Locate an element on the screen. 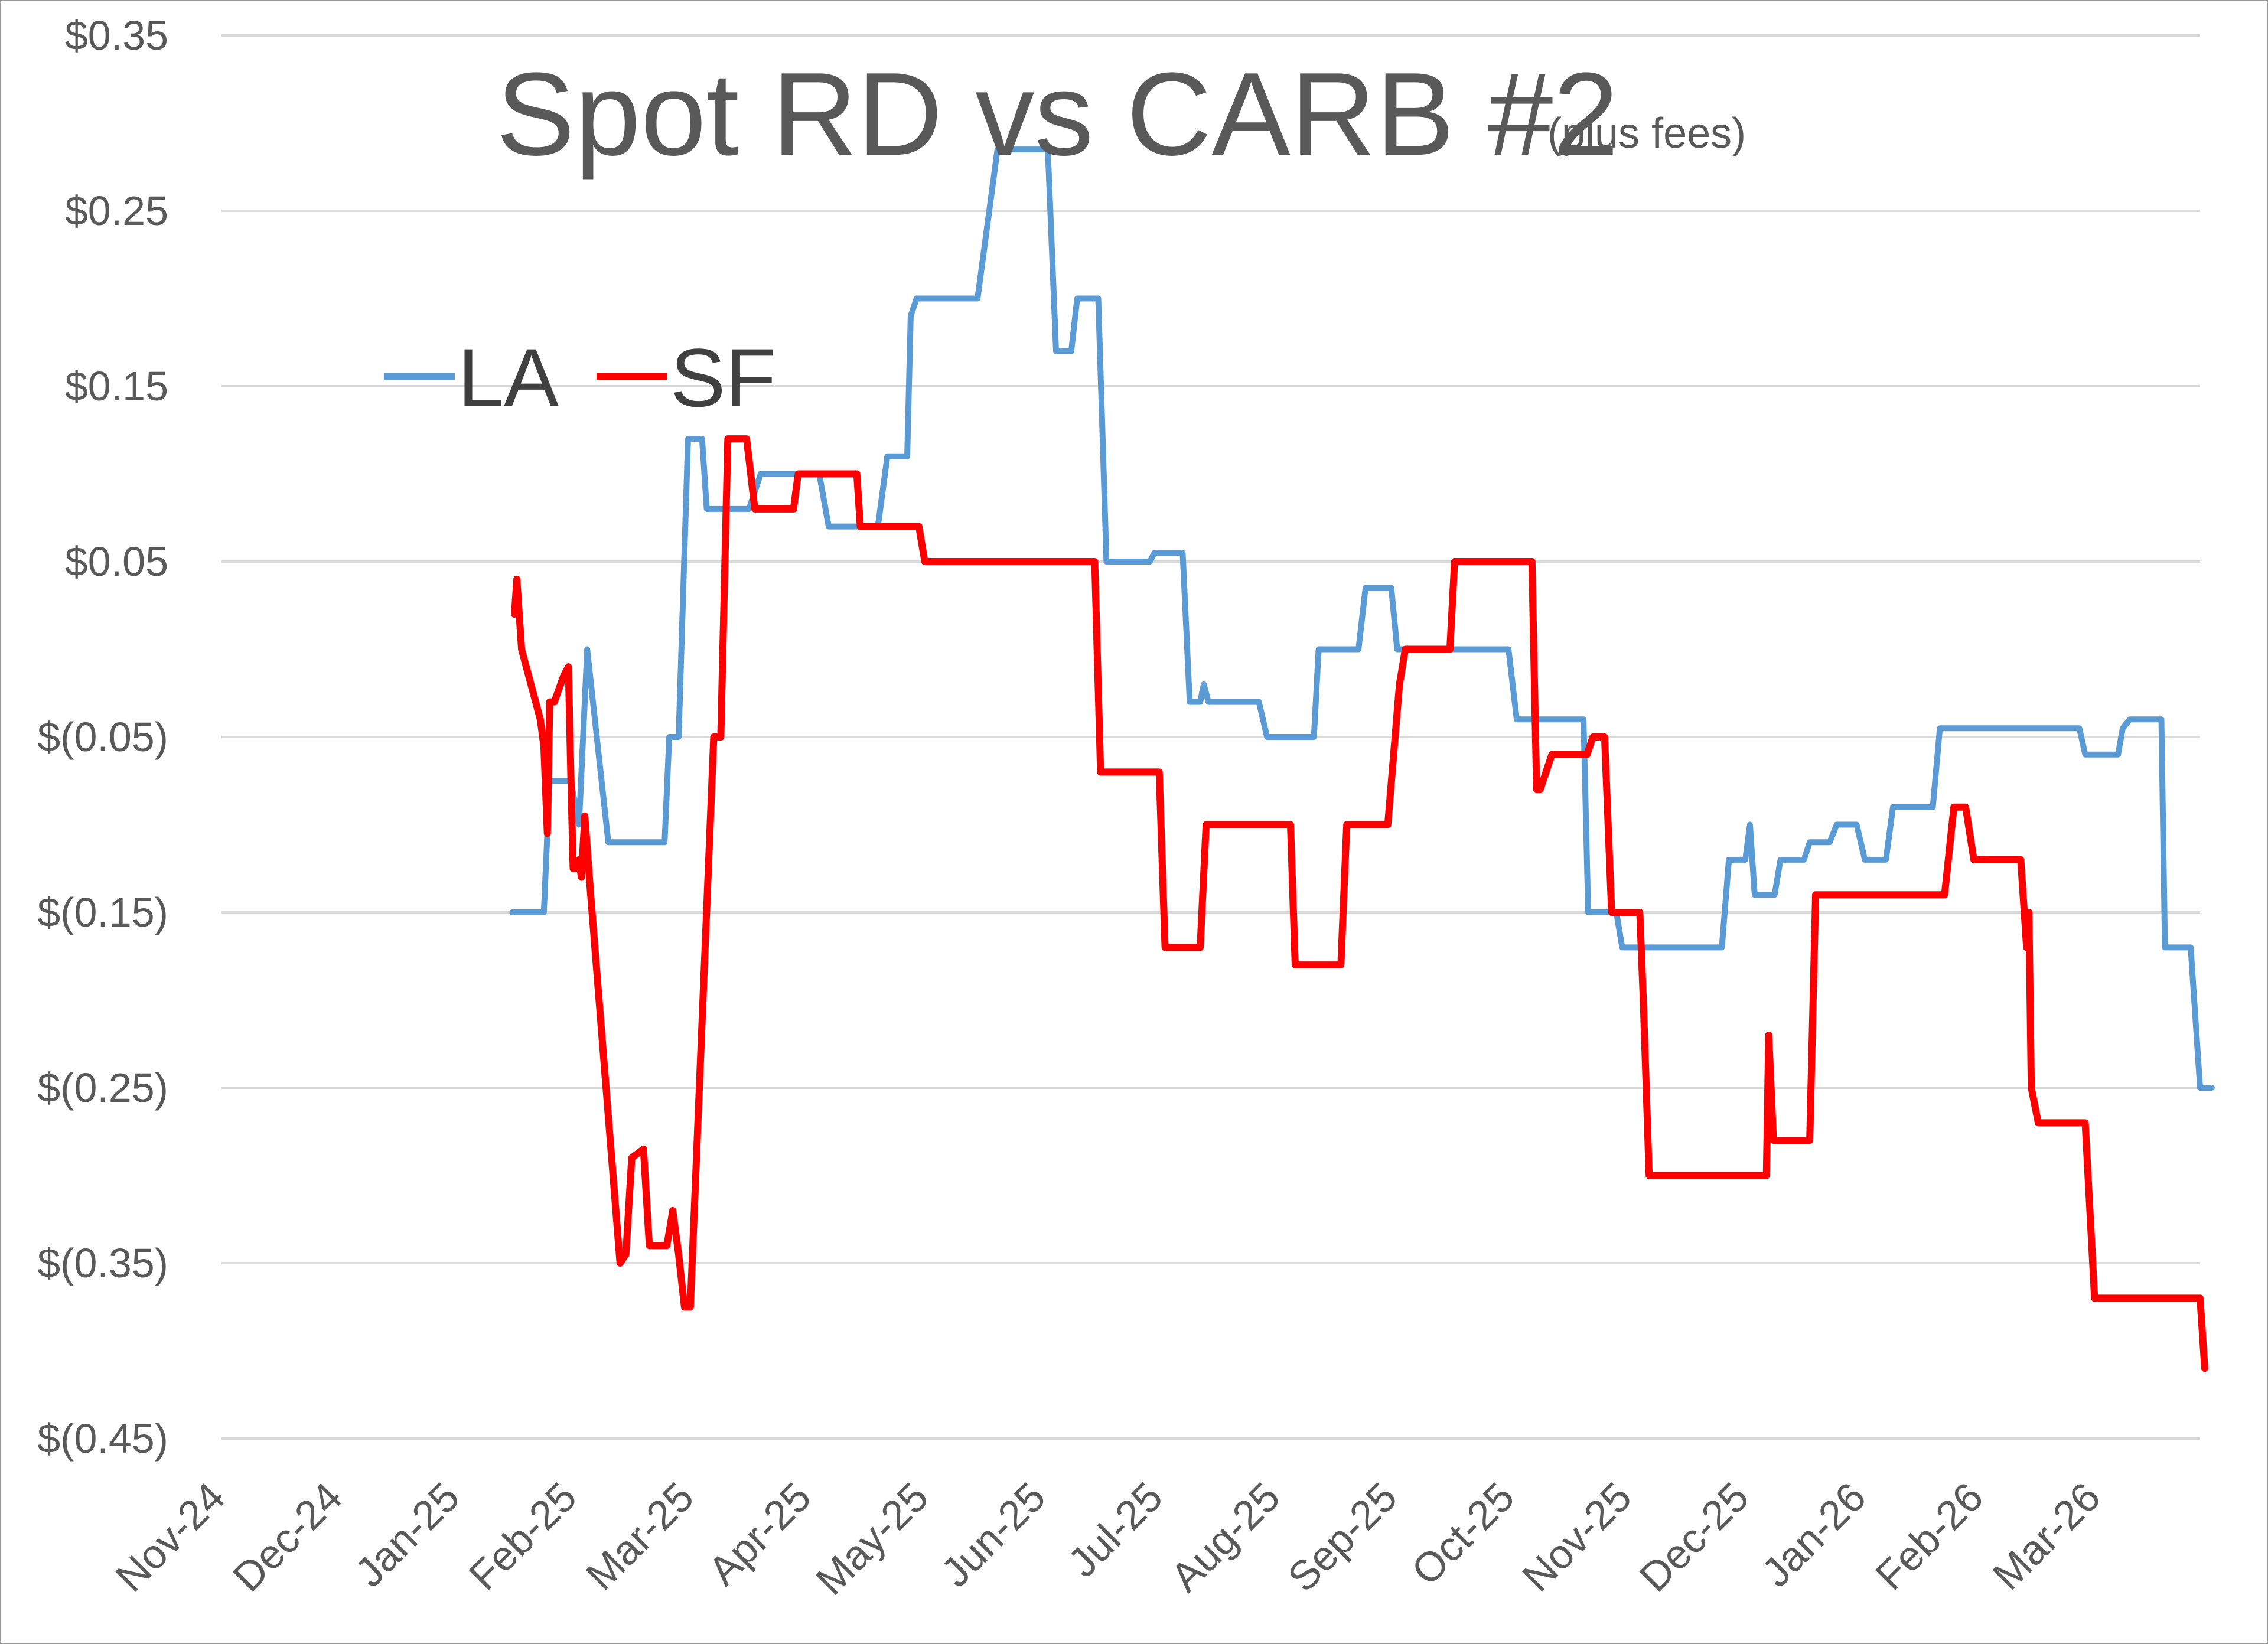 Image resolution: width=2268 pixels, height=1644 pixels. x-tick-label: Jan-25 is located at coordinates (407, 1534).